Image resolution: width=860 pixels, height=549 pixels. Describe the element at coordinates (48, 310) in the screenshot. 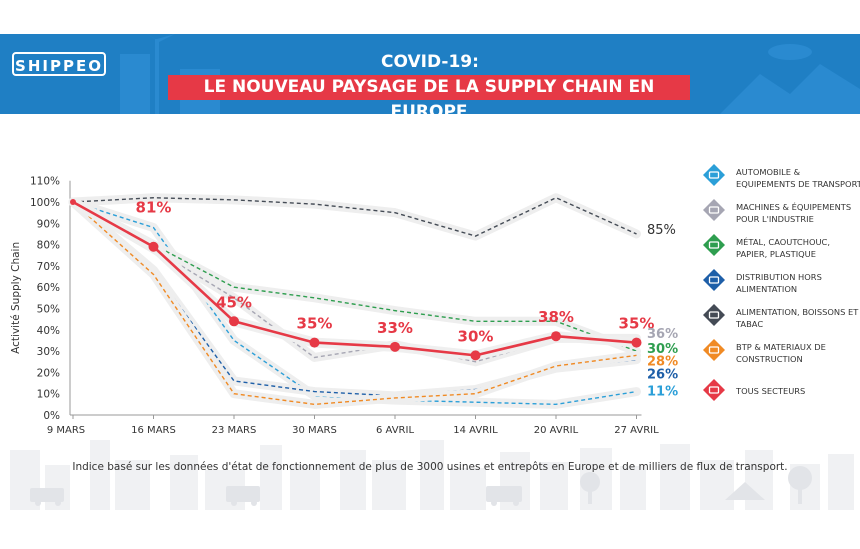

I see `y-tick-label: 50%` at that location.